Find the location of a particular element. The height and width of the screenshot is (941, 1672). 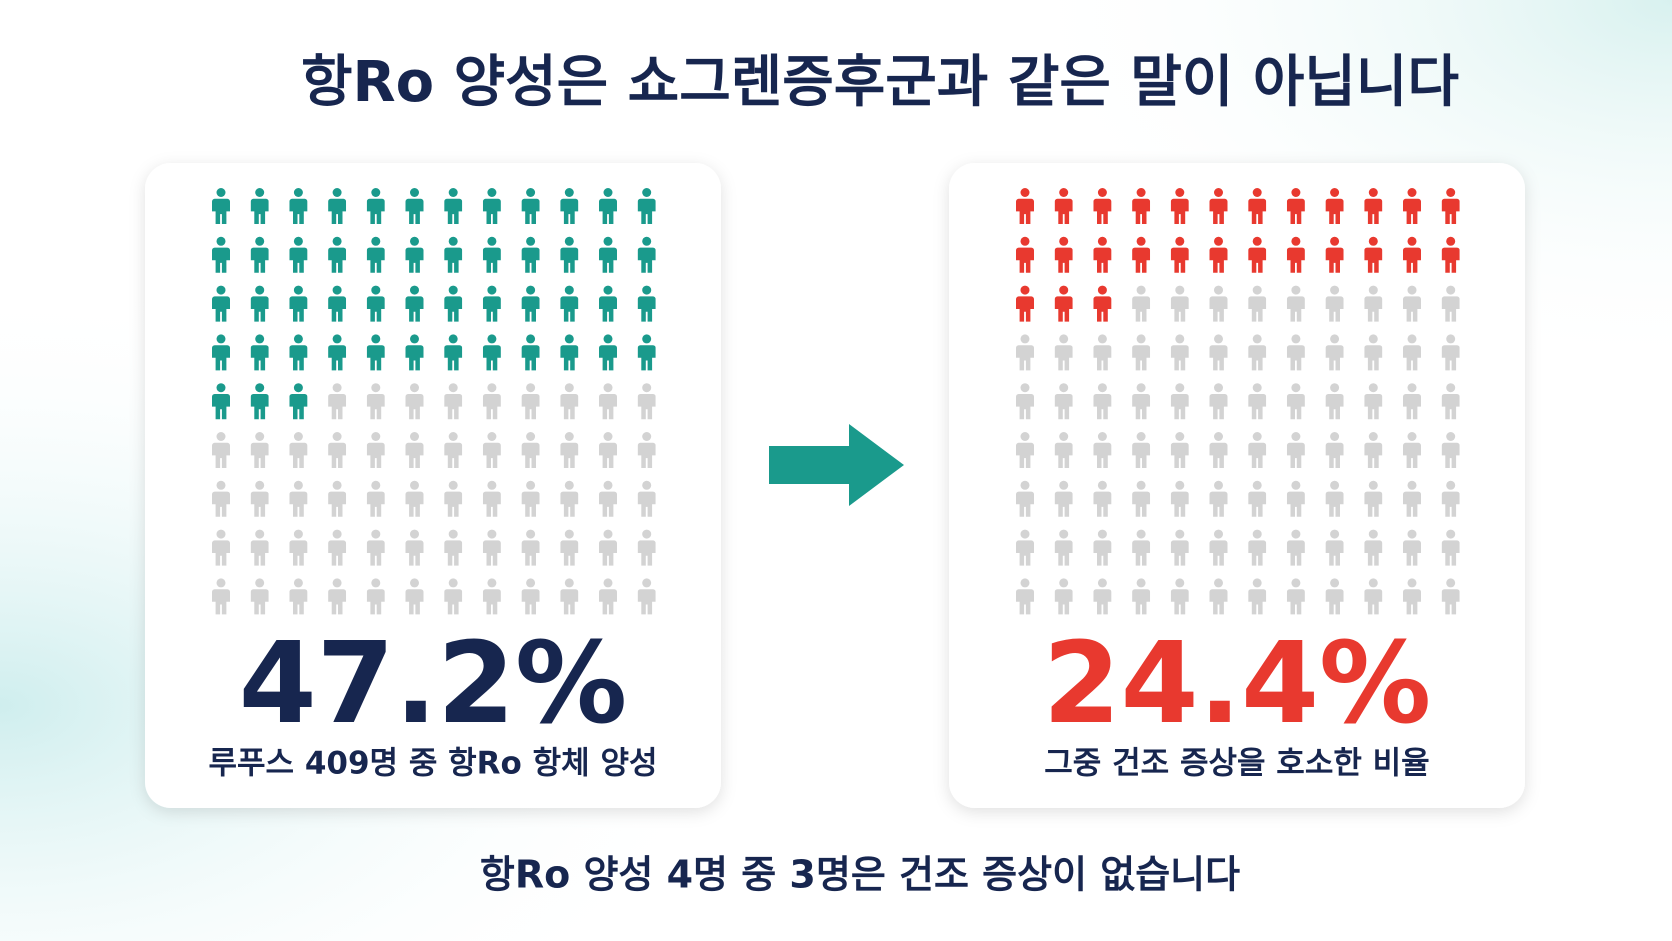

big-number: 47.2% is located at coordinates (433, 684).